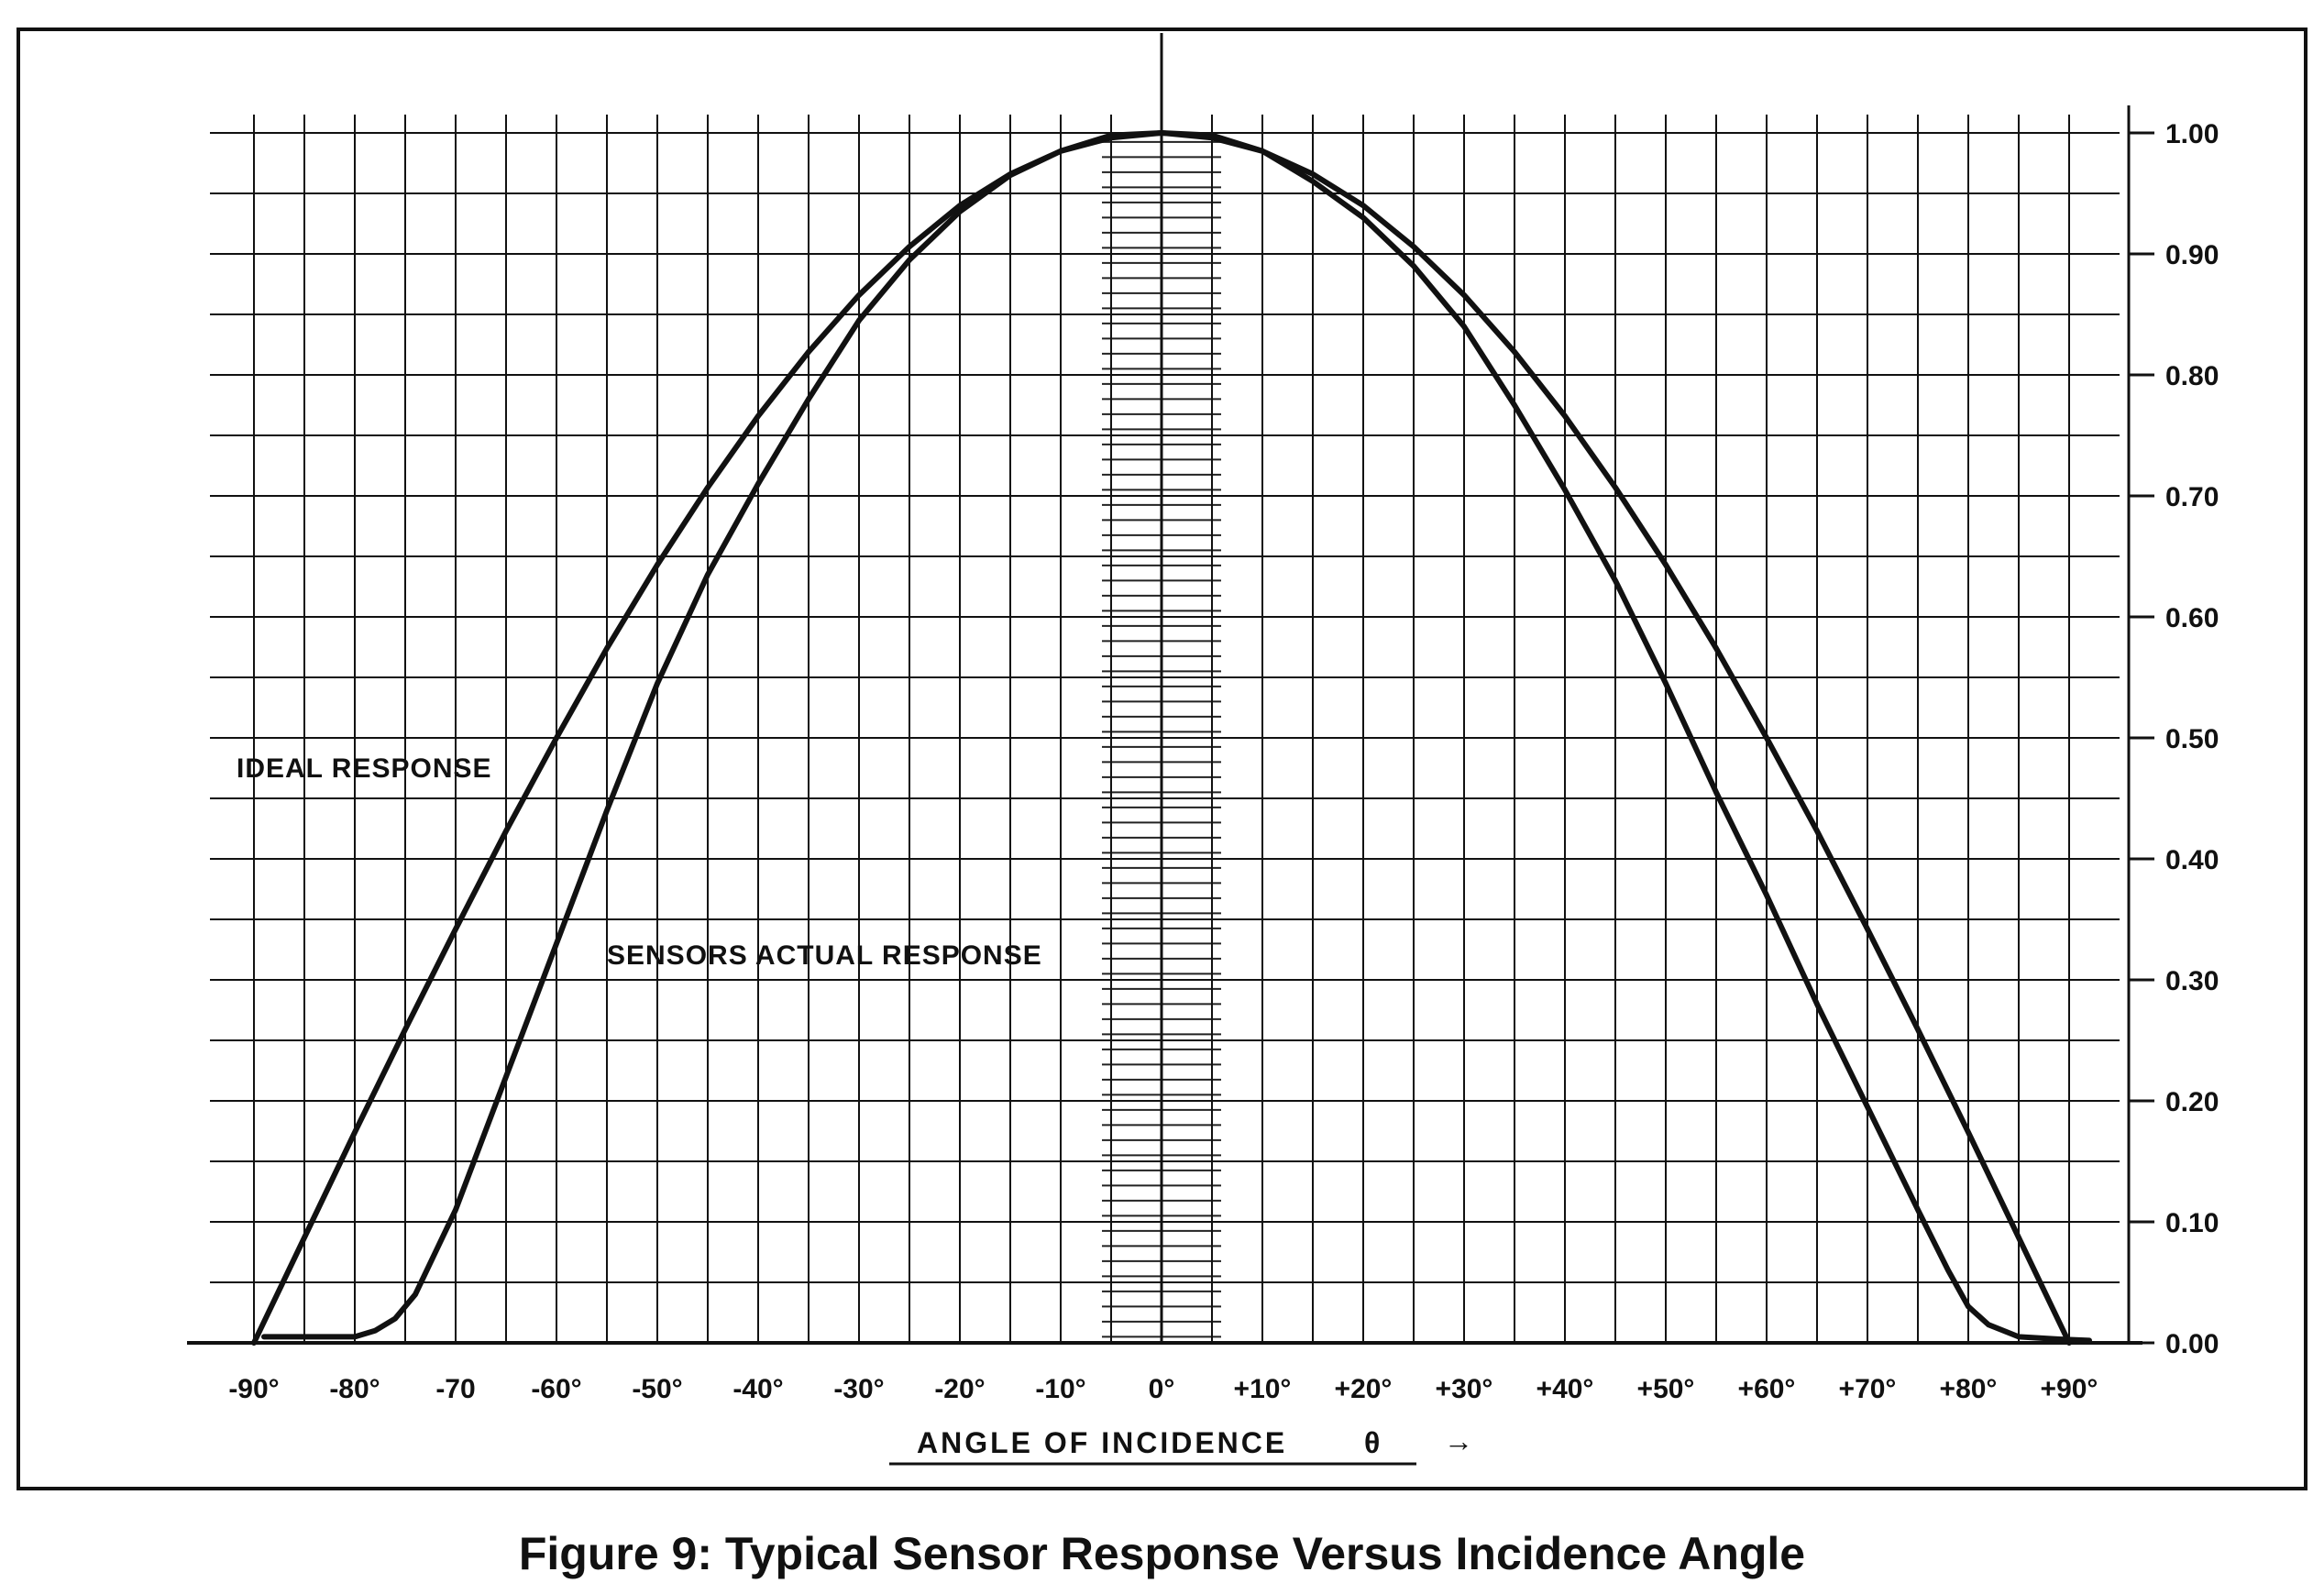 This screenshot has height=1594, width=2324. What do you see at coordinates (2192, 618) in the screenshot?
I see `y-tick-label: 0.60` at bounding box center [2192, 618].